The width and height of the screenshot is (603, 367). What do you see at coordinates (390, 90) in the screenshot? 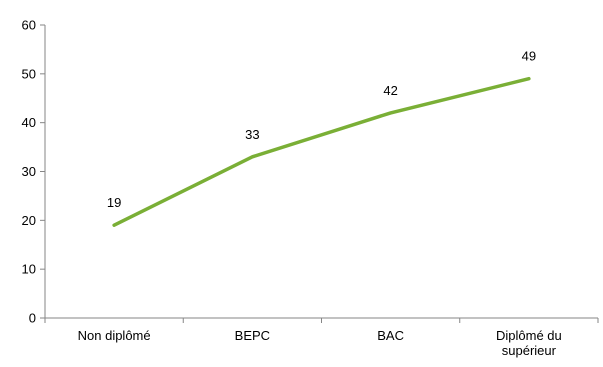
I see `data-label: 42` at bounding box center [390, 90].